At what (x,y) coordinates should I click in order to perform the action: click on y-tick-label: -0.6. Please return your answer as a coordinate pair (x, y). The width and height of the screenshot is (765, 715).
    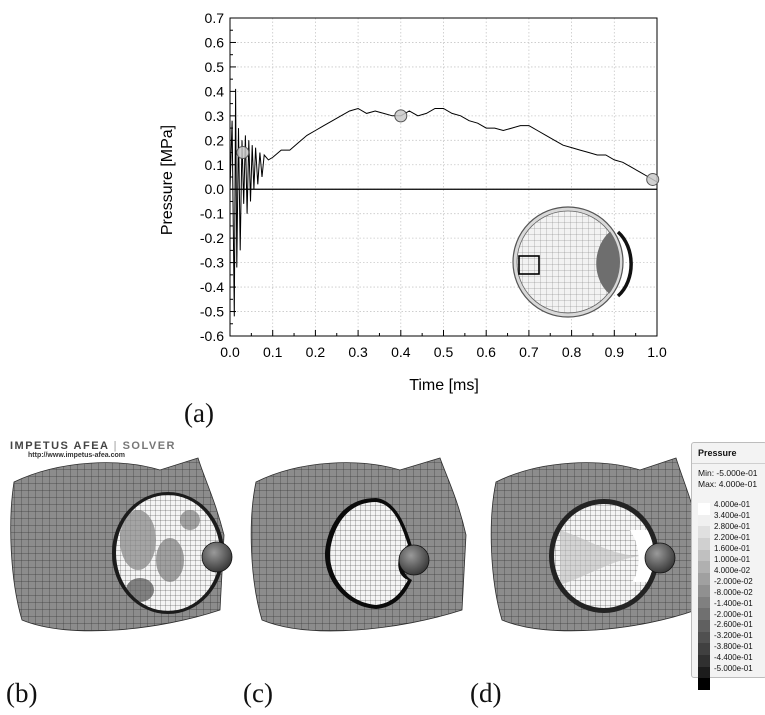
    Looking at the image, I should click on (212, 336).